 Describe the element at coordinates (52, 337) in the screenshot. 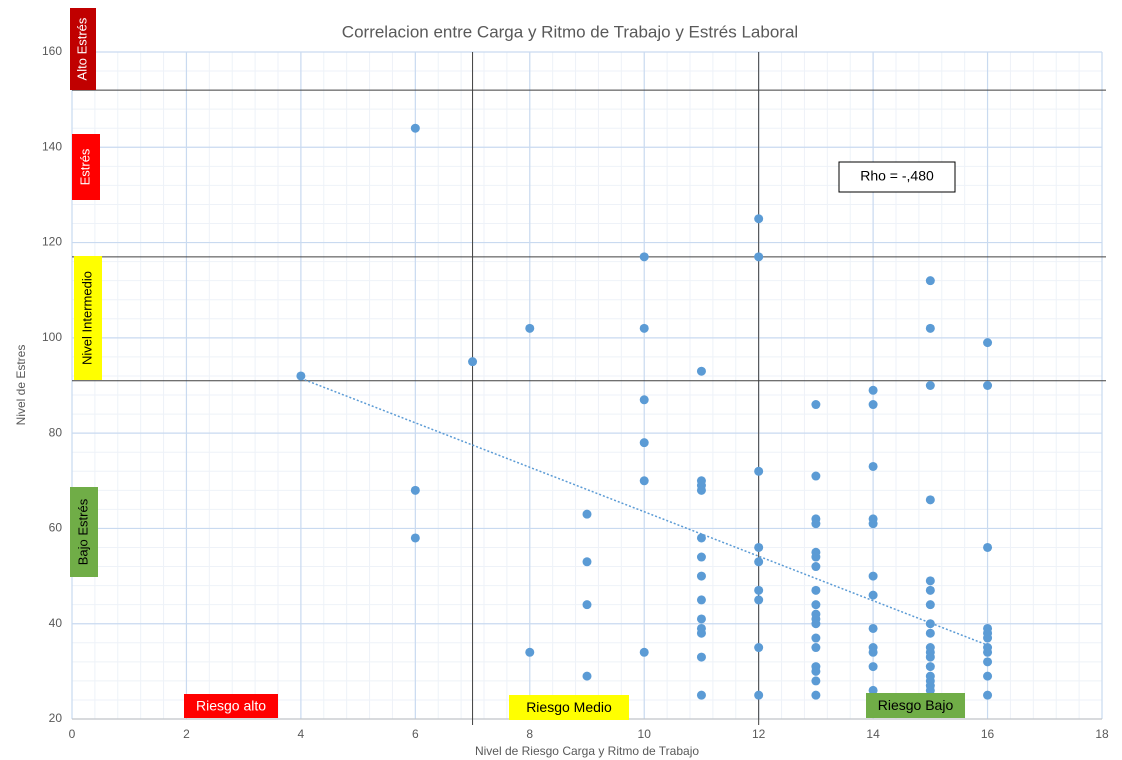

I see `y-tick-label: 100` at that location.